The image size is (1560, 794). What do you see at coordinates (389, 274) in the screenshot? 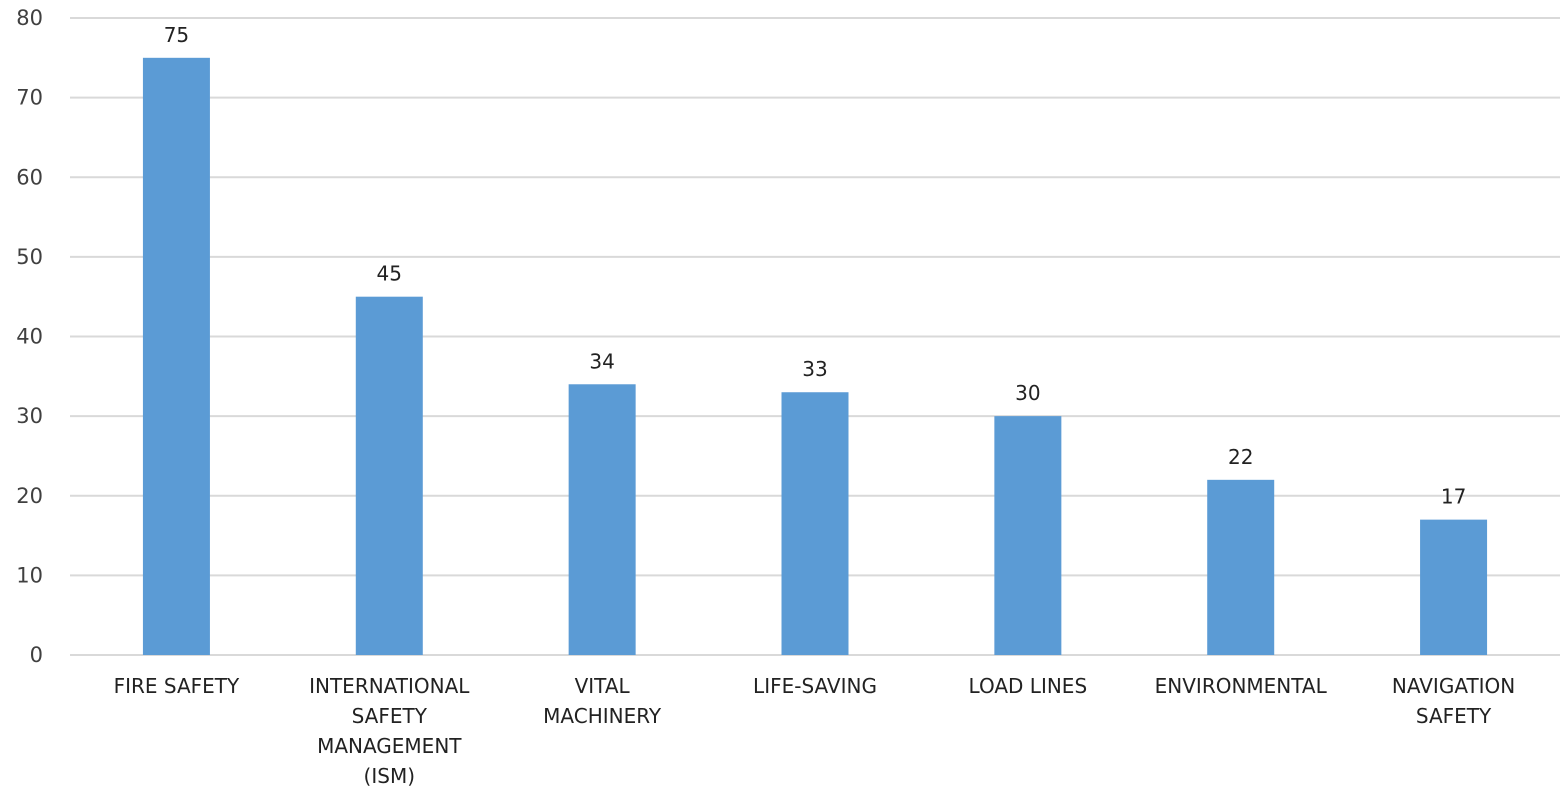
I see `data-label: 45` at bounding box center [389, 274].